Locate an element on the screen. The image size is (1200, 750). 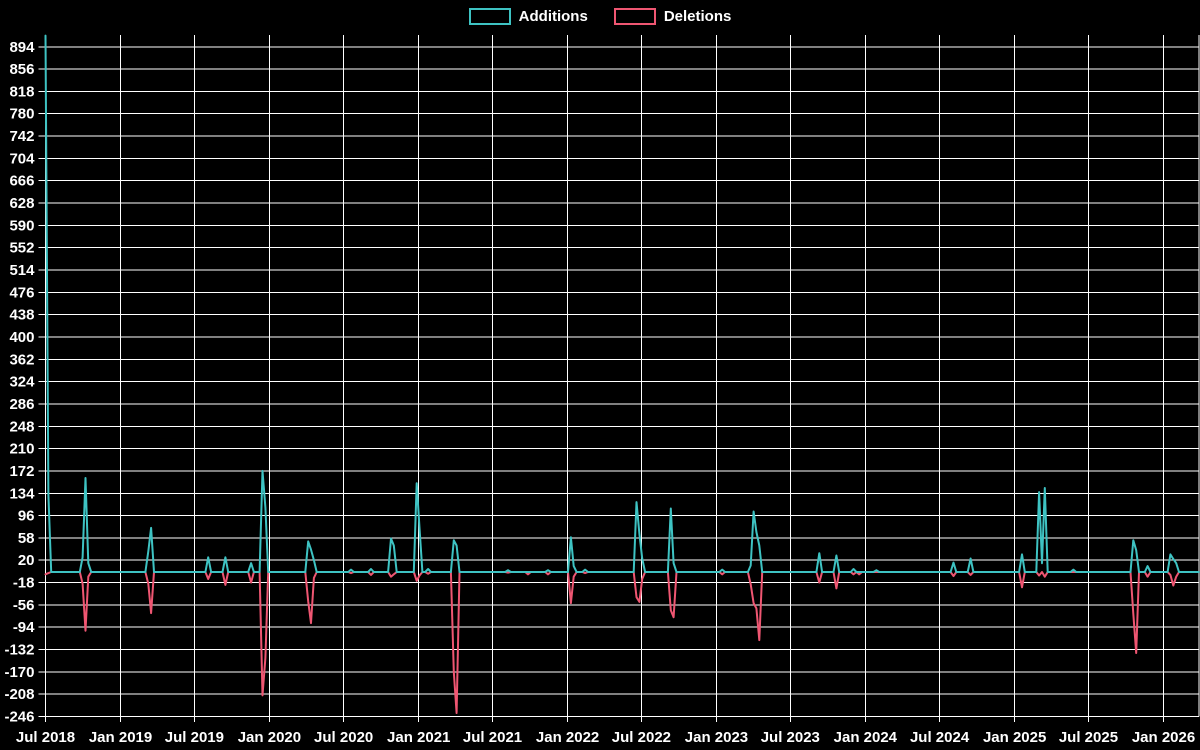
y-tick-label: 514 is located at coordinates (22, 270).